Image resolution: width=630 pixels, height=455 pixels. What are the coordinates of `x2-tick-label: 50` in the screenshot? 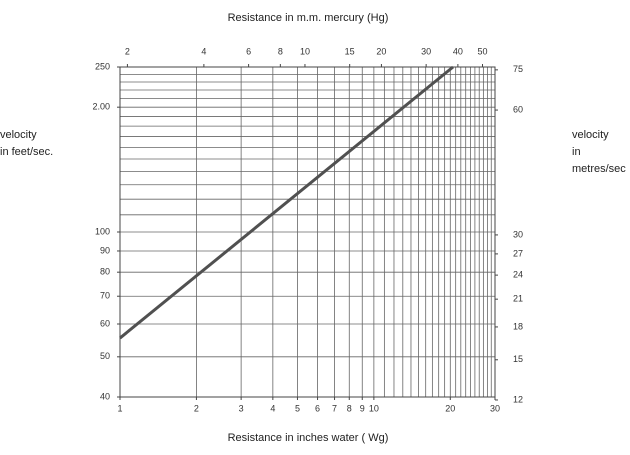 It's located at (482, 51).